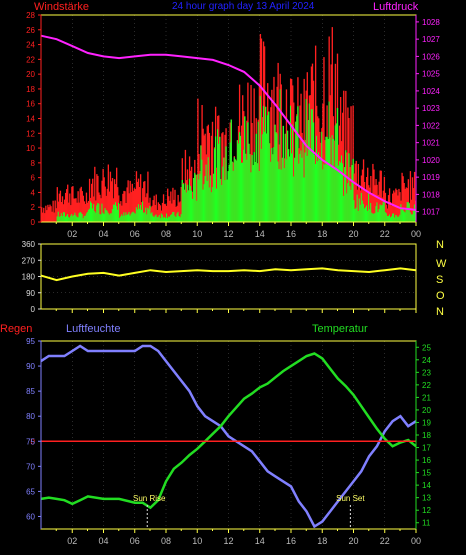 This screenshot has width=466, height=555. What do you see at coordinates (431, 212) in the screenshot?
I see `y-tick-label-right: 1017` at bounding box center [431, 212].